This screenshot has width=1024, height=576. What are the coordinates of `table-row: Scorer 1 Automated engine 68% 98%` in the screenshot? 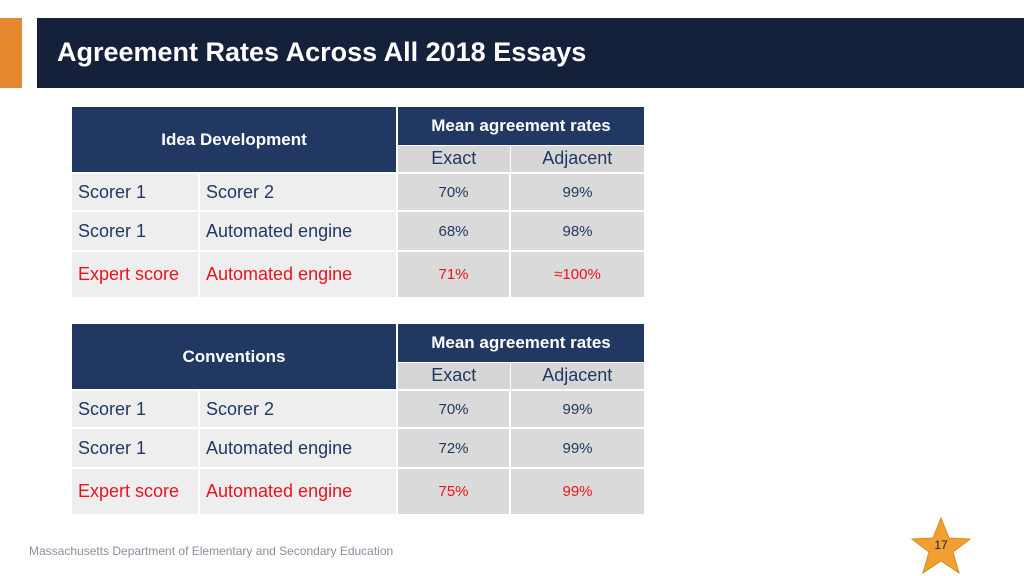 It's located at (358, 230).